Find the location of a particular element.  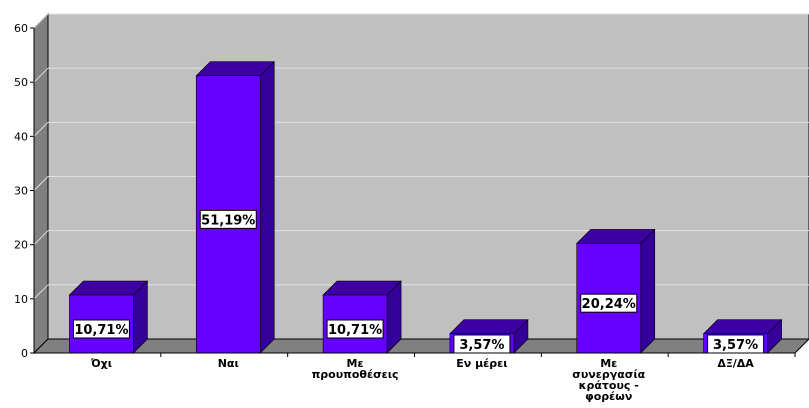

floor is located at coordinates (420, 346).